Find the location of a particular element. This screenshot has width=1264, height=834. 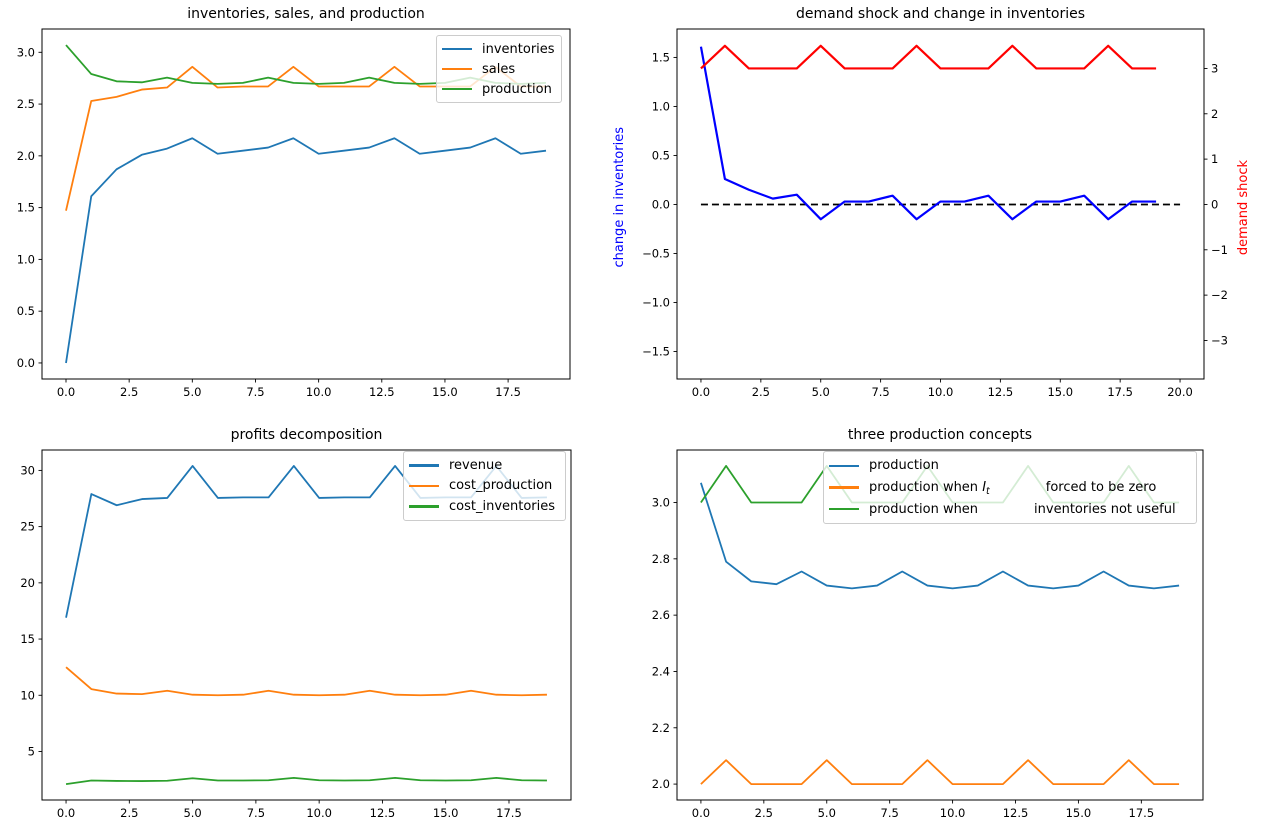

panel2-ylabel-demand-shock: demand shock is located at coordinates (1243, 208).